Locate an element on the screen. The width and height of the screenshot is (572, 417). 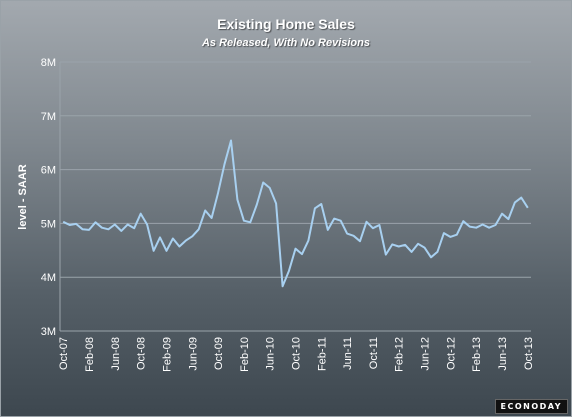
y-tick-label: 3M is located at coordinates (48, 332).